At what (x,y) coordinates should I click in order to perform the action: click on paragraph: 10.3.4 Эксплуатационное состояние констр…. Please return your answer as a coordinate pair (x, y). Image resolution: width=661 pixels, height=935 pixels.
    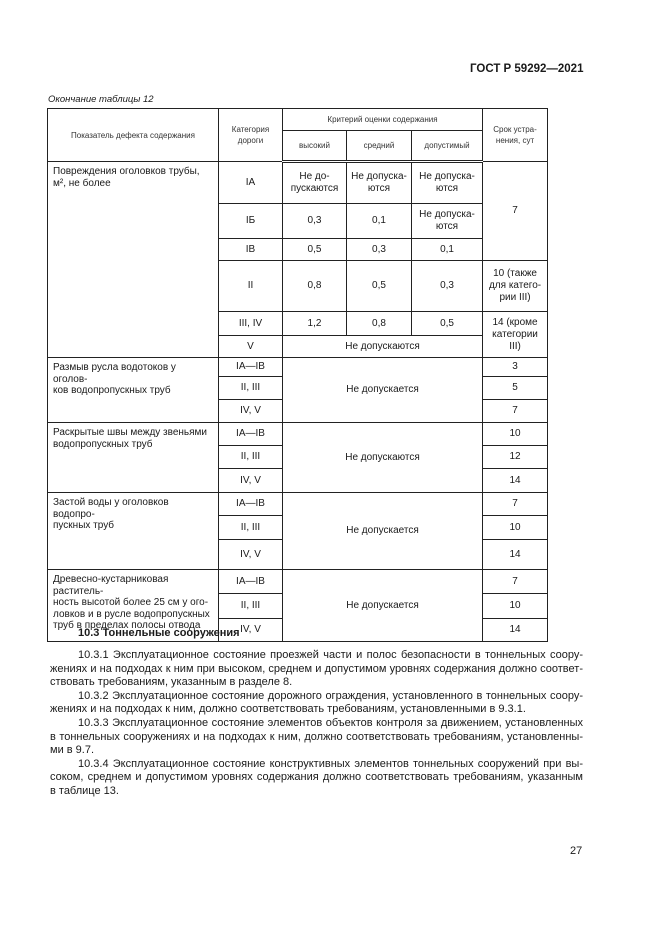
    Looking at the image, I should click on (316, 778).